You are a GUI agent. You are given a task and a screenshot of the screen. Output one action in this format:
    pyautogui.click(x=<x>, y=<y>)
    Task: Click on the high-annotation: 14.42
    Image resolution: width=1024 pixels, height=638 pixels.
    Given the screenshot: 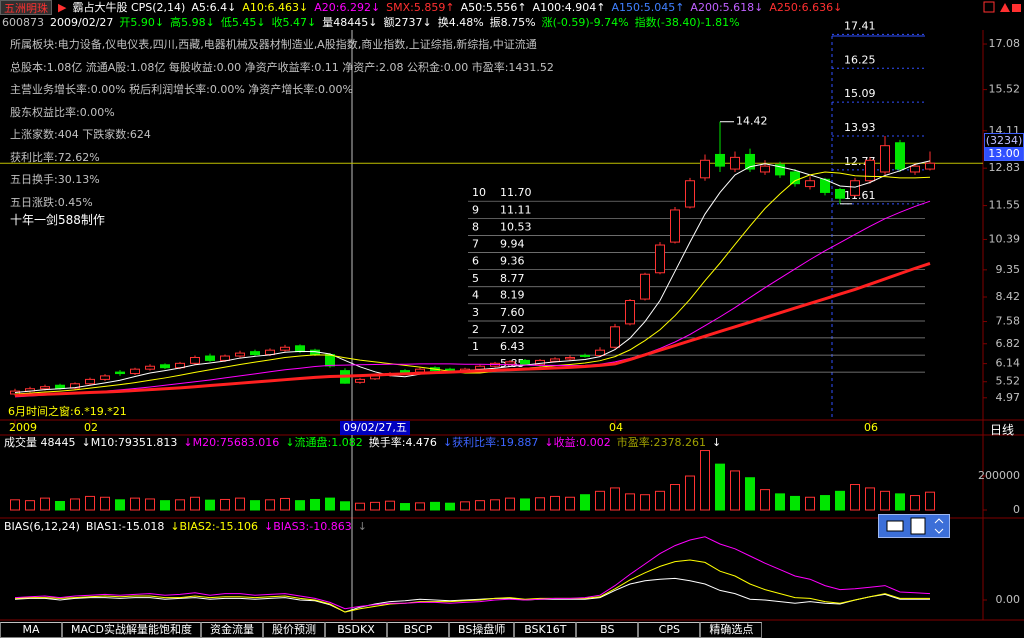 What is the action you would take?
    pyautogui.click(x=752, y=121)
    